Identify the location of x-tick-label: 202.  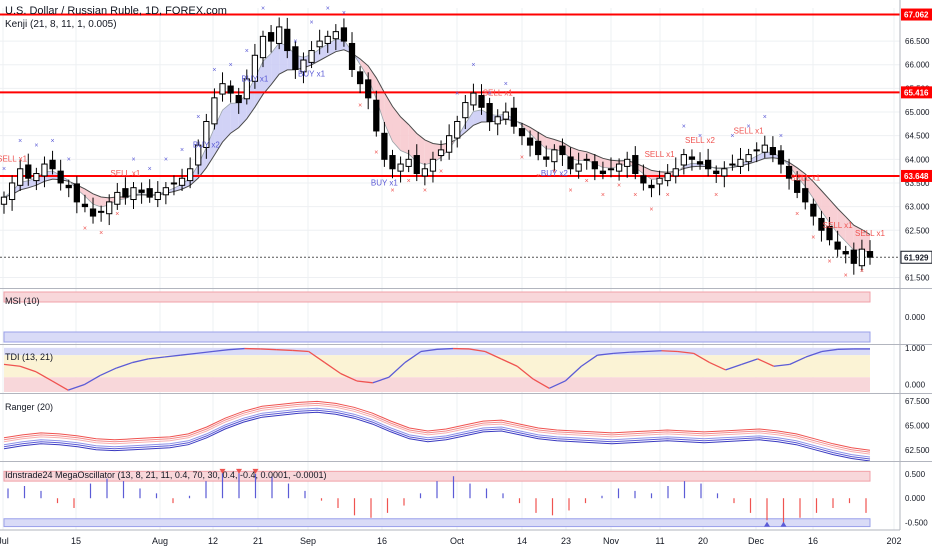
(893, 541).